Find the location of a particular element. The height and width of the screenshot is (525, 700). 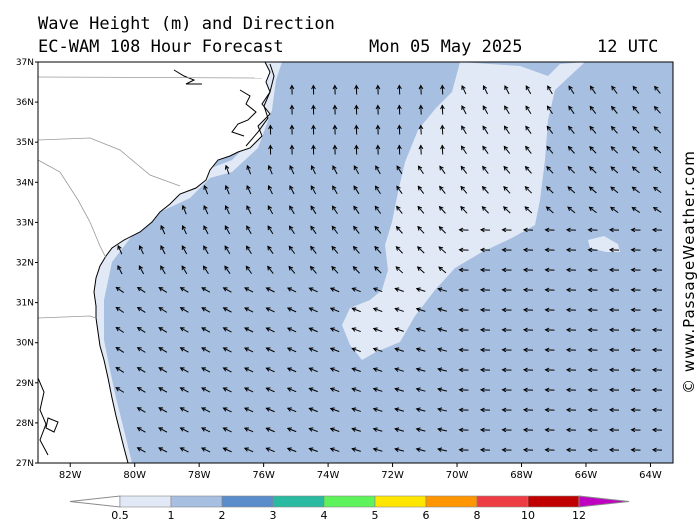

scale-label: 2 is located at coordinates (222, 515).